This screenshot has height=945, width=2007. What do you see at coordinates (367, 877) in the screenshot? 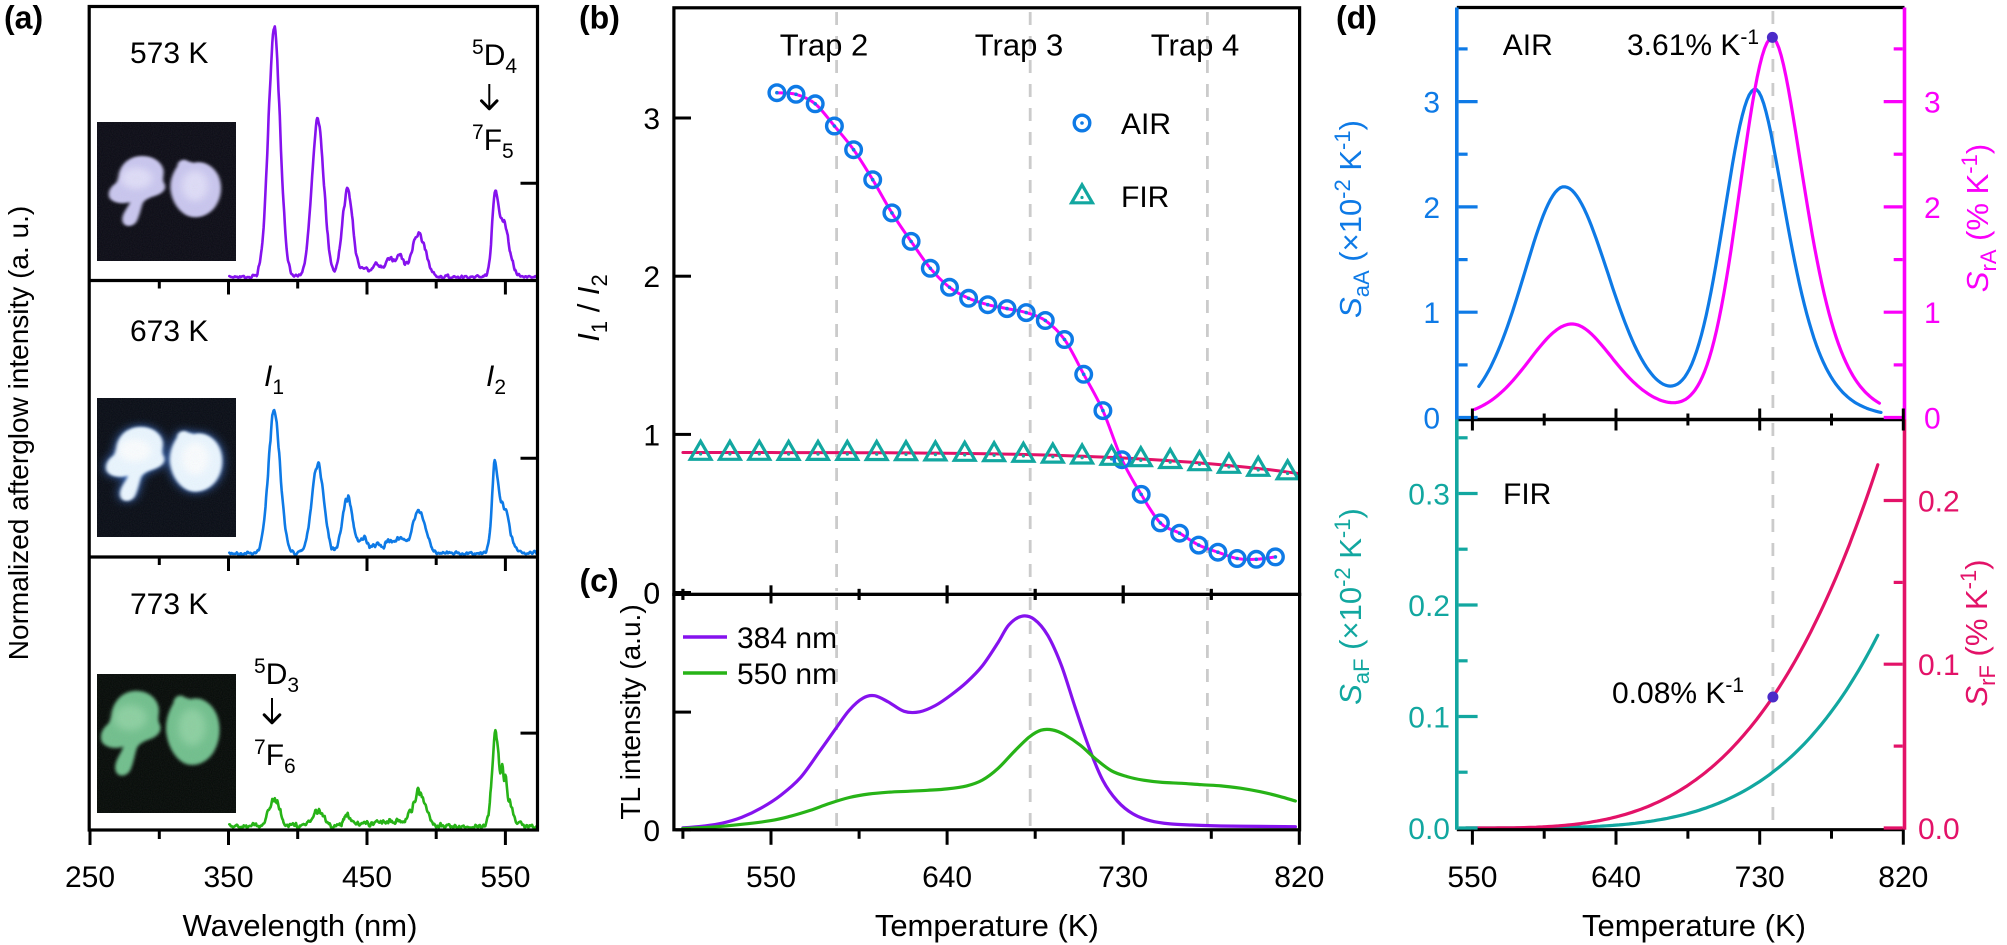
I see `svg-text: 450` at bounding box center [367, 877].